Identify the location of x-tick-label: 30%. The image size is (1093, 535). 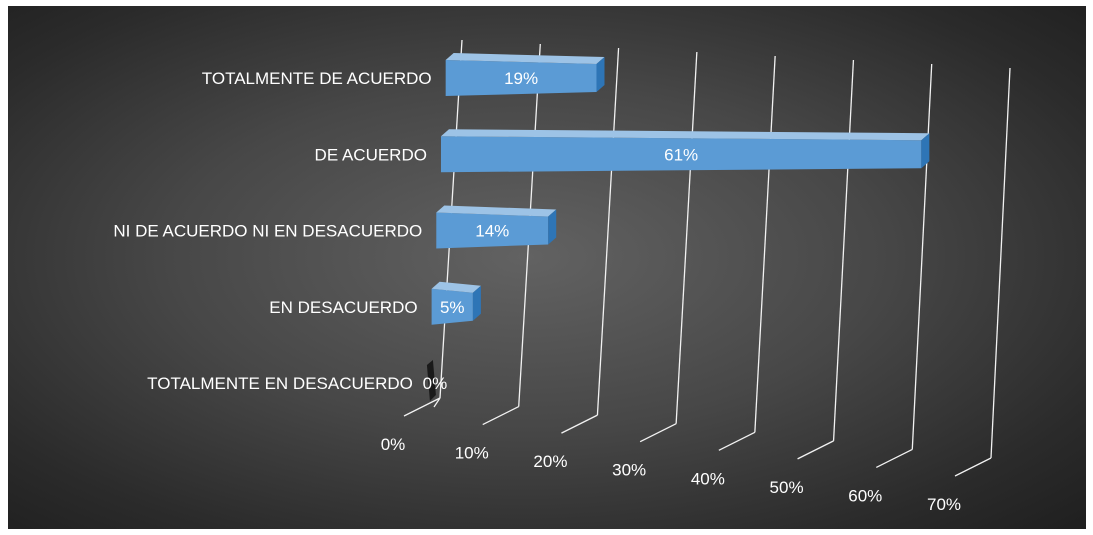
(629, 470).